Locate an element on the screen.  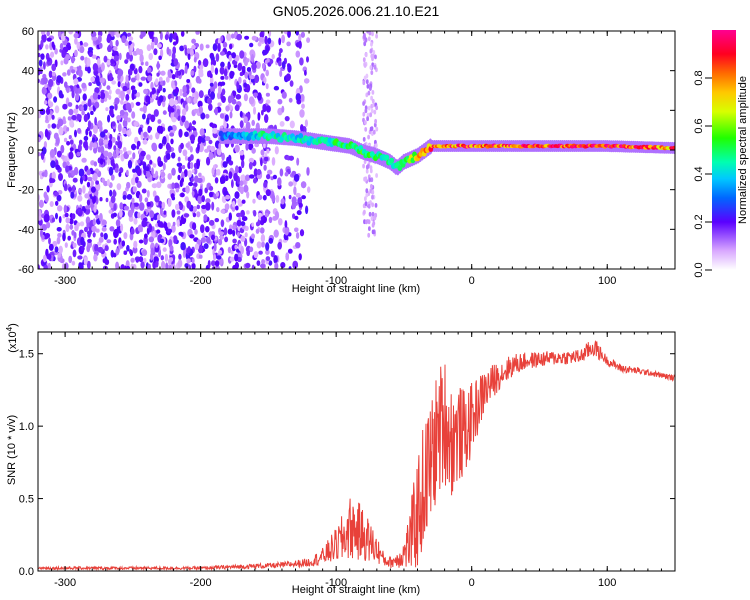
signal-dot is located at coordinates (400, 168).